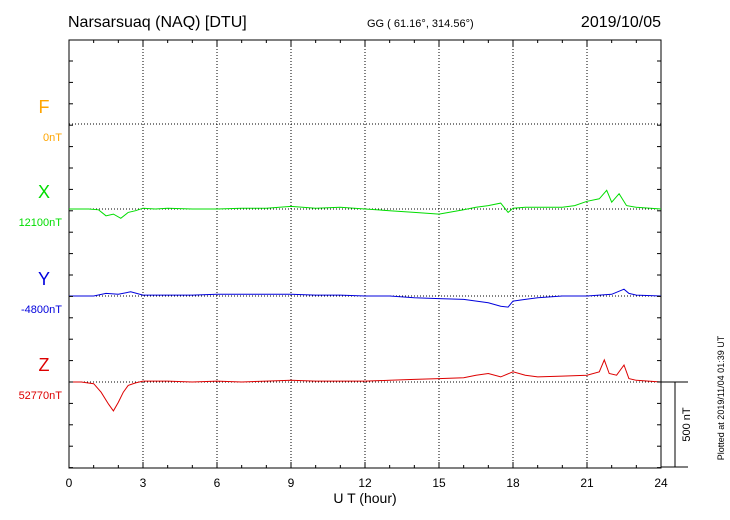  Describe the element at coordinates (587, 483) in the screenshot. I see `x-tick-label: 21` at that location.